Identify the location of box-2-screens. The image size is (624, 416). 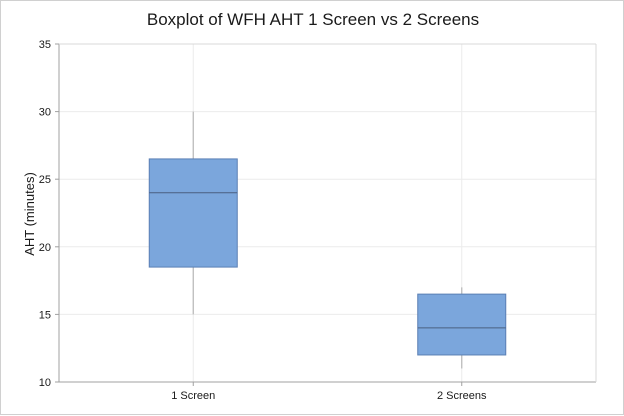
(462, 328).